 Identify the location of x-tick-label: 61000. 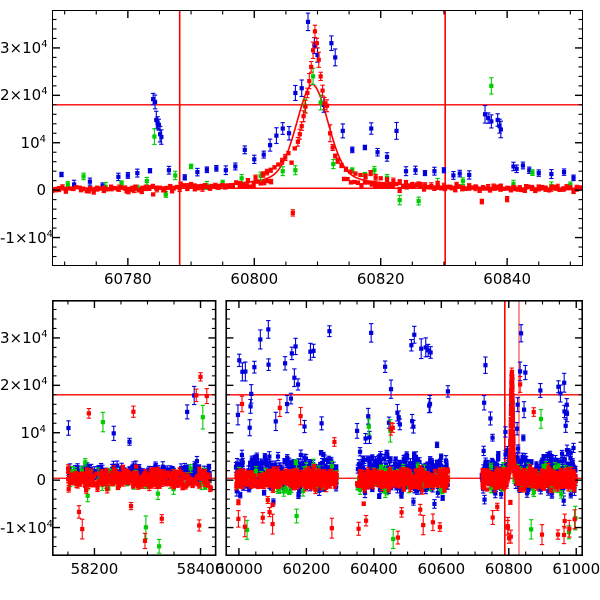
(576, 569).